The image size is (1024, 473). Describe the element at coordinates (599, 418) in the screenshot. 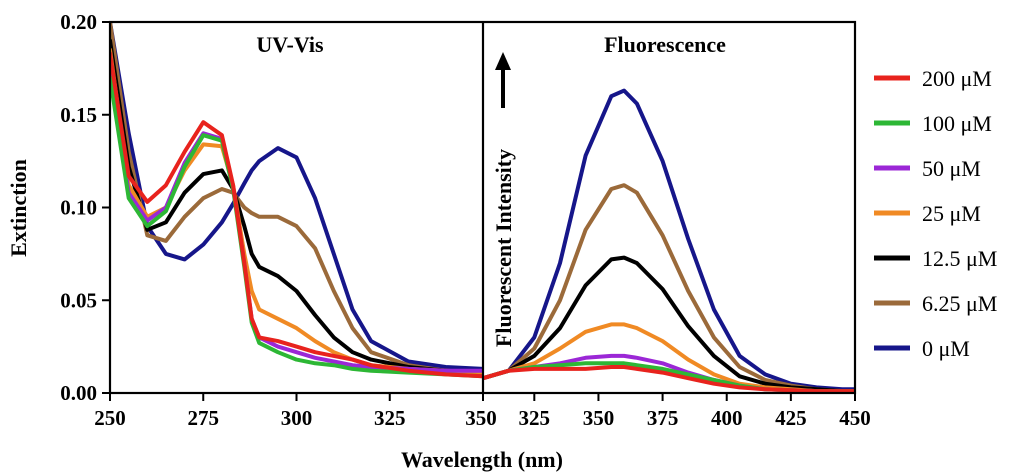

I see `x-tick-label-1-2: 350` at that location.